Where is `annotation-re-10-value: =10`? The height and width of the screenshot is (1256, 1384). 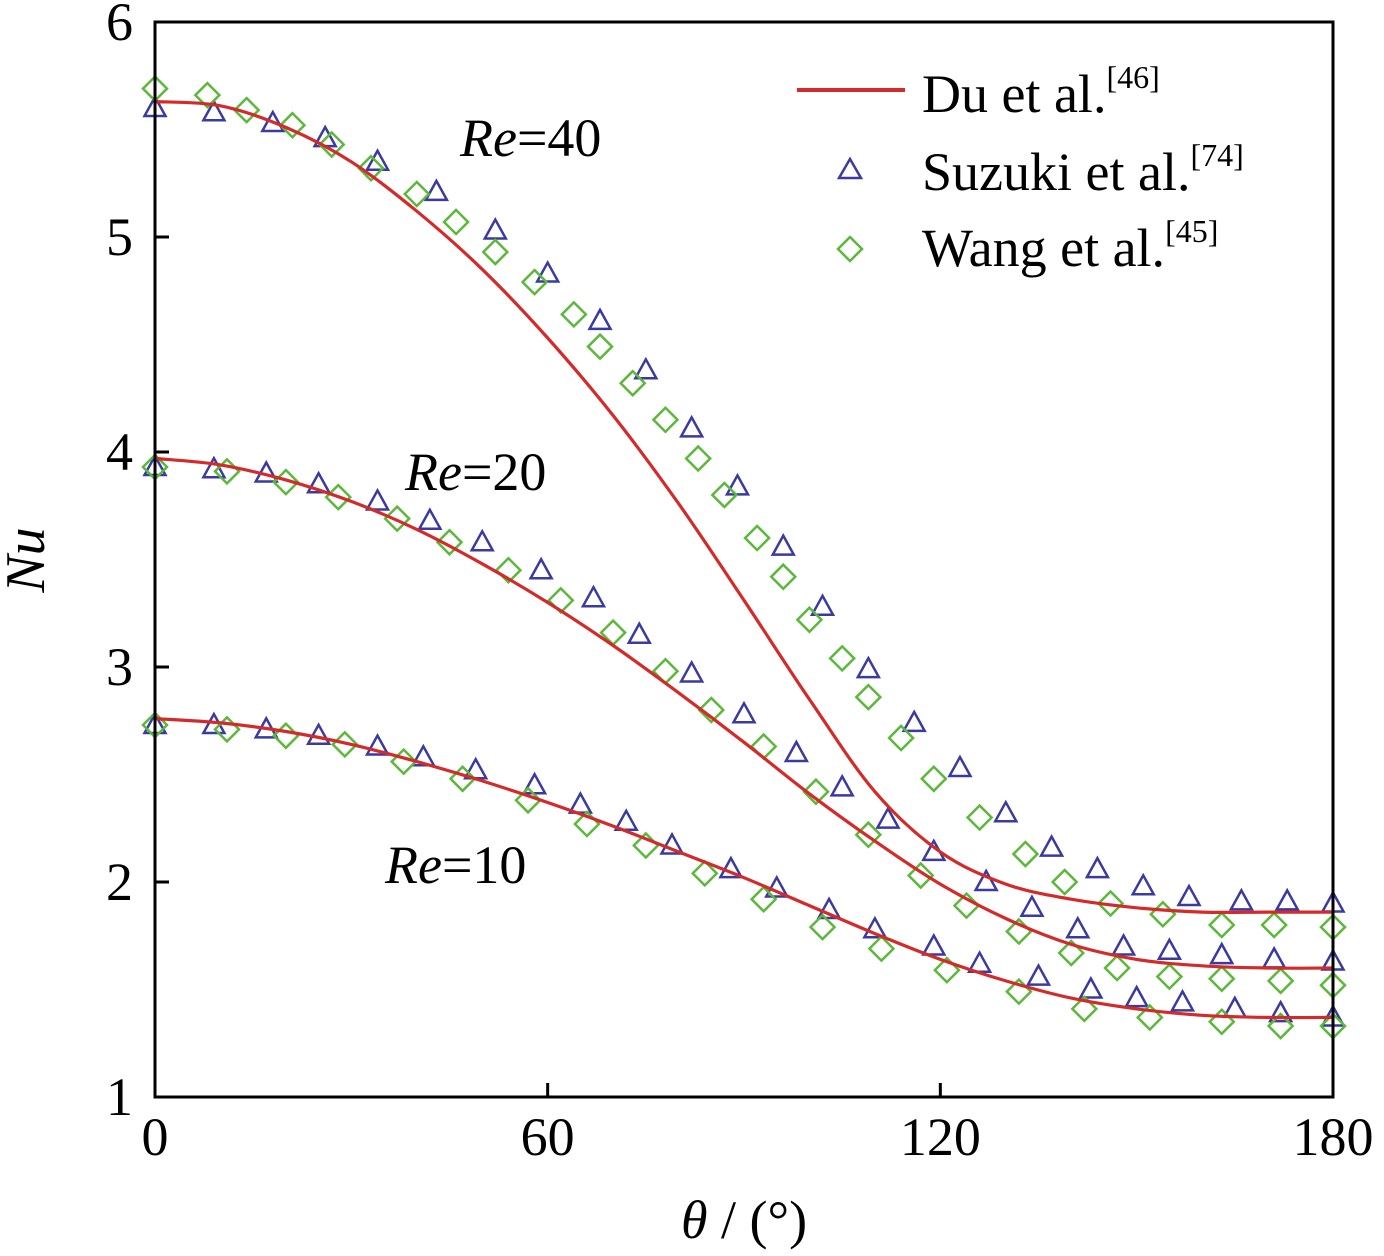 annotation-re-10-value: =10 is located at coordinates (484, 865).